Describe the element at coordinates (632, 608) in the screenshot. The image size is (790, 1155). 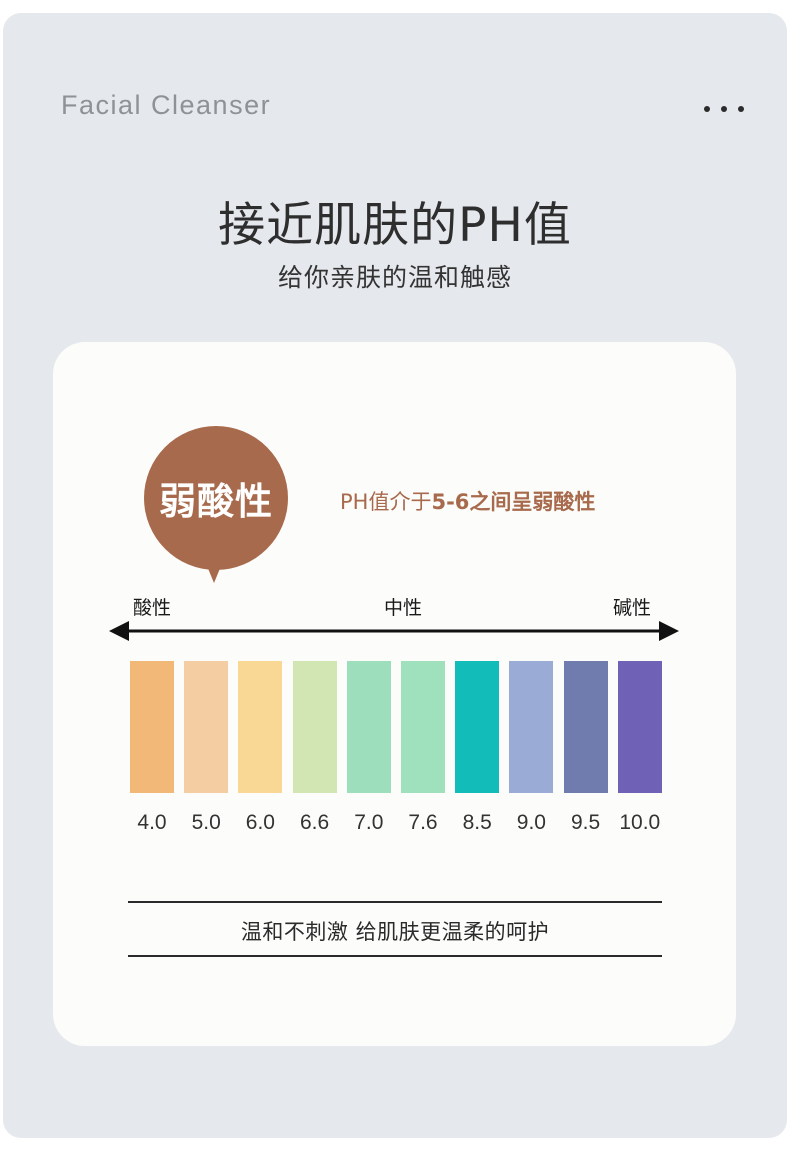
I see `alkaline-label: 碱性` at that location.